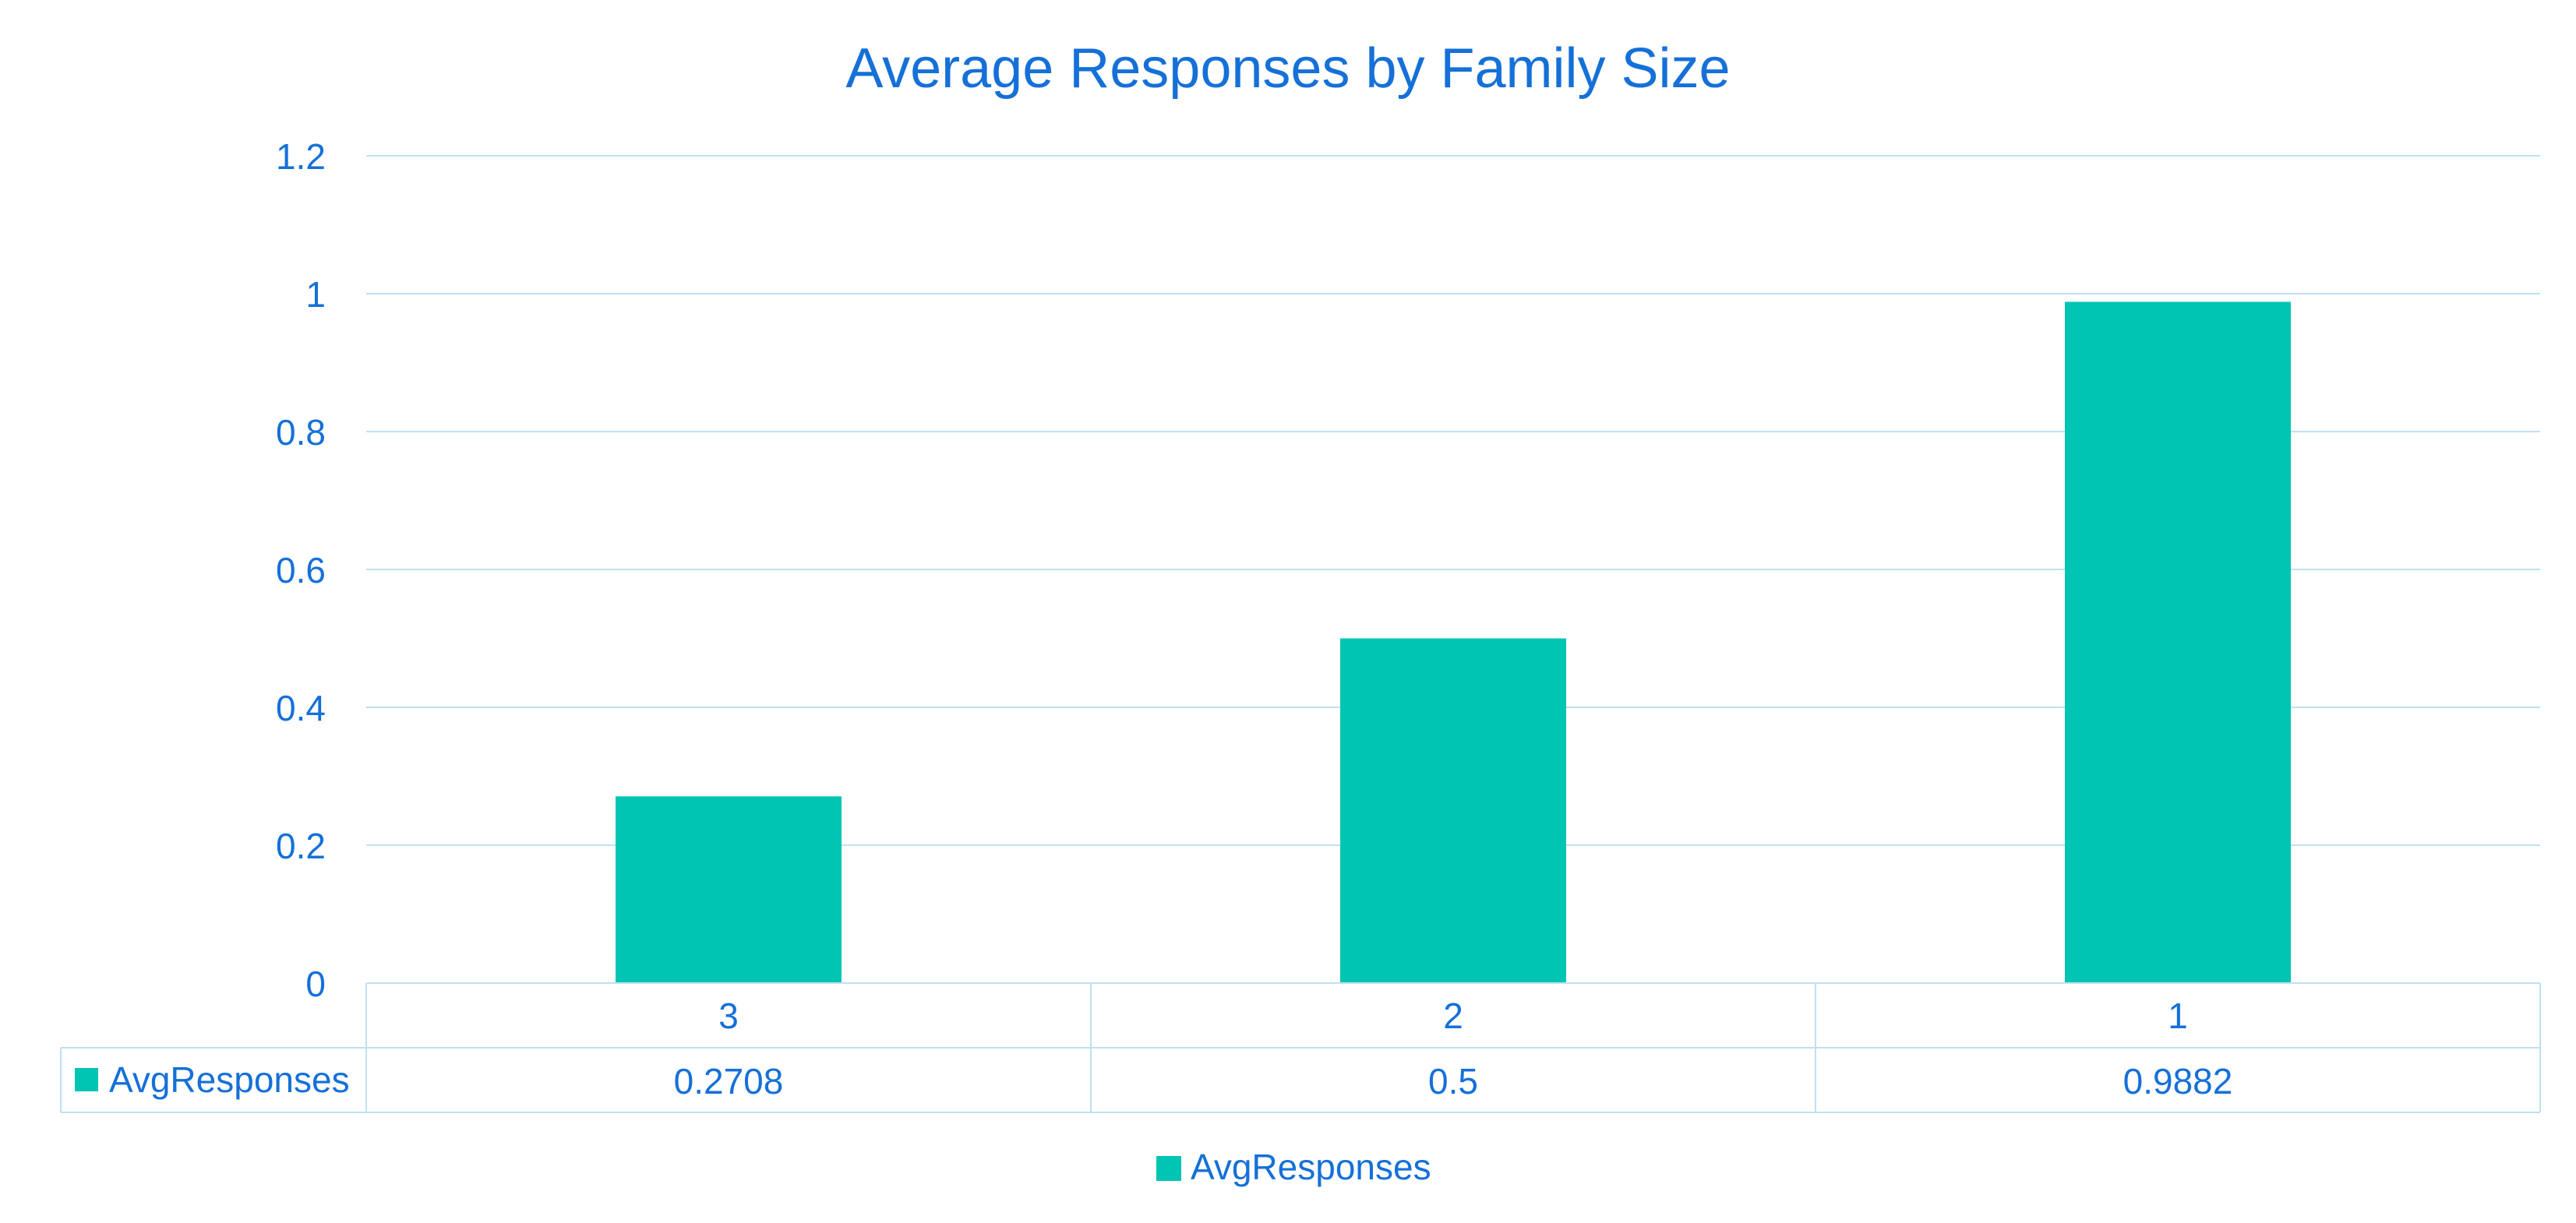  Describe the element at coordinates (1453, 1081) in the screenshot. I see `data-table-value: 0.5` at that location.